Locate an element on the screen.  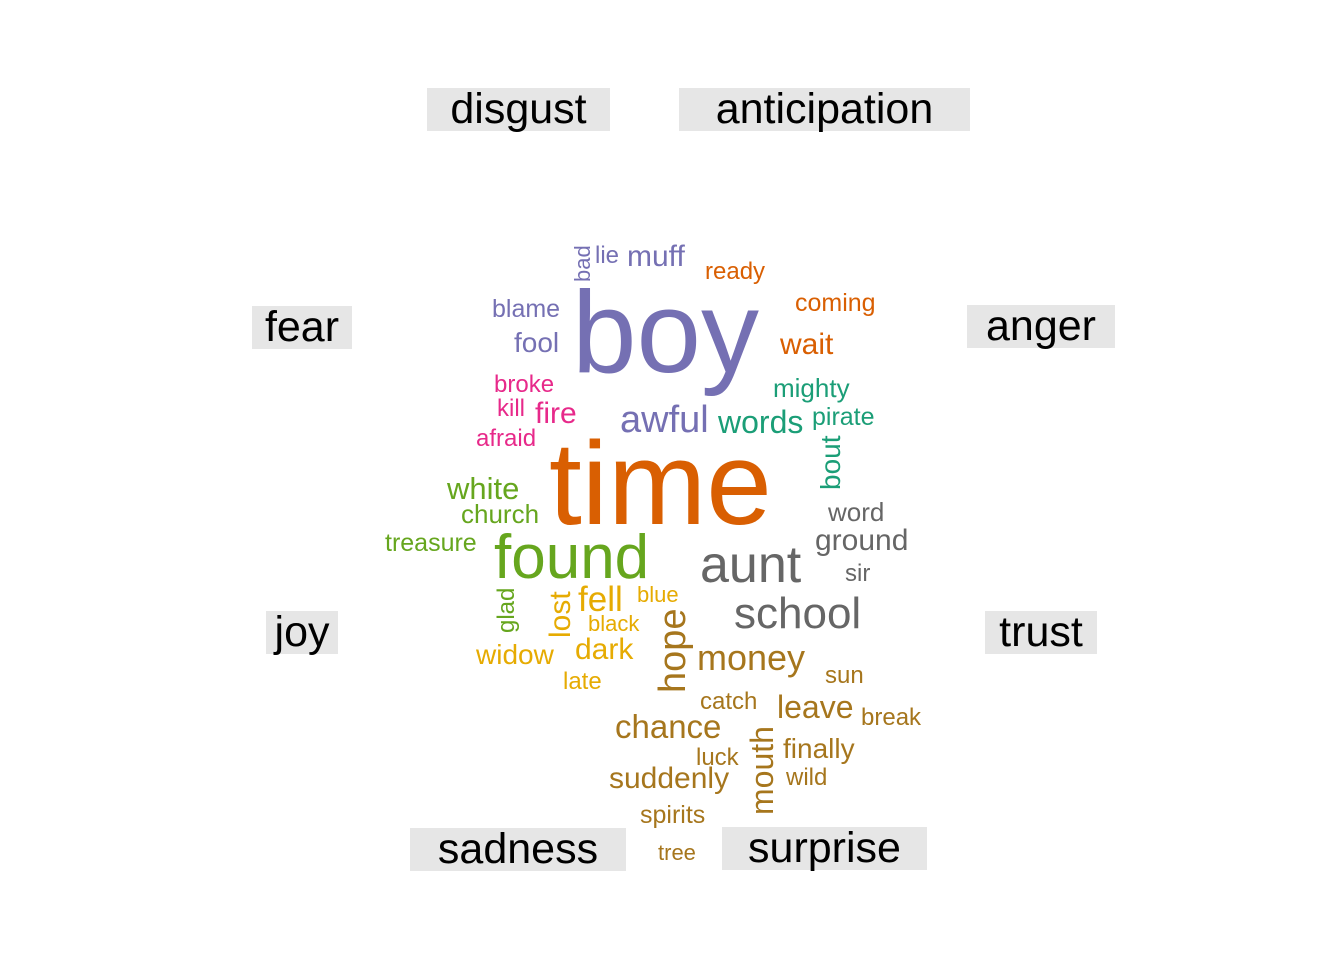
label-fear: fear is located at coordinates (302, 327).